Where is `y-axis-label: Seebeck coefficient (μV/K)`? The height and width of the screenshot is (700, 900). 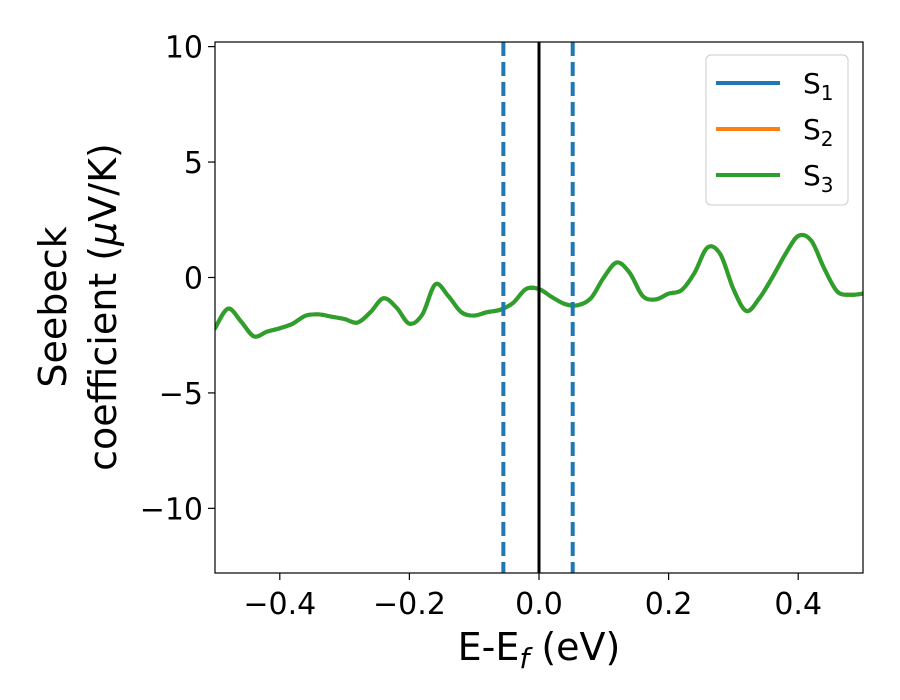
y-axis-label: Seebeck coefficient (μV/K) is located at coordinates (78, 307).